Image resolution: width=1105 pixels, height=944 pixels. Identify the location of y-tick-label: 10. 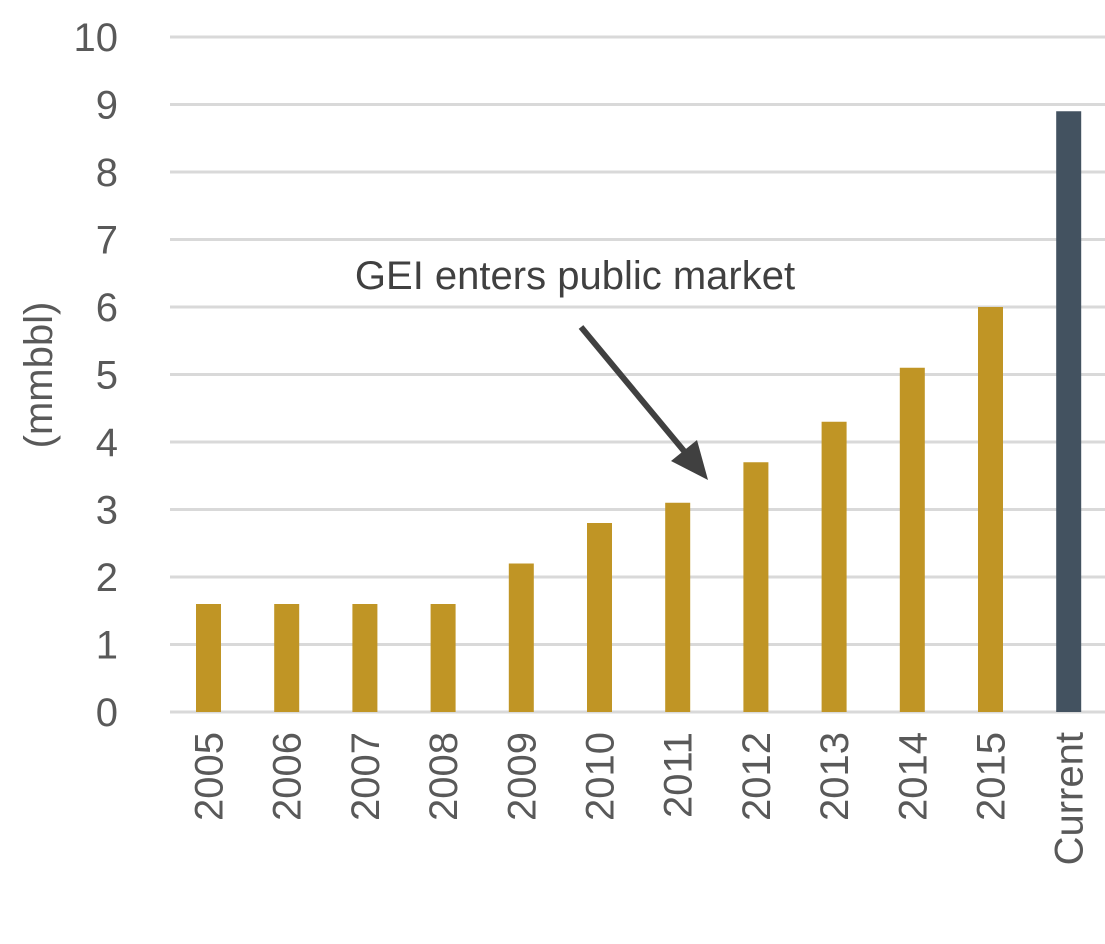
(96, 38).